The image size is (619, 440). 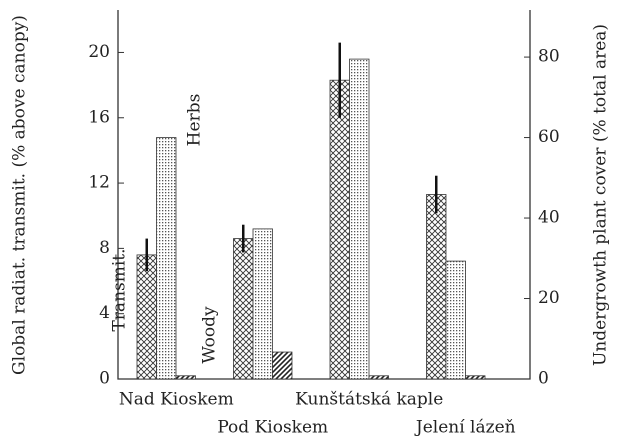 What do you see at coordinates (549, 57) in the screenshot?
I see `y2-tick-label: 80` at bounding box center [549, 57].